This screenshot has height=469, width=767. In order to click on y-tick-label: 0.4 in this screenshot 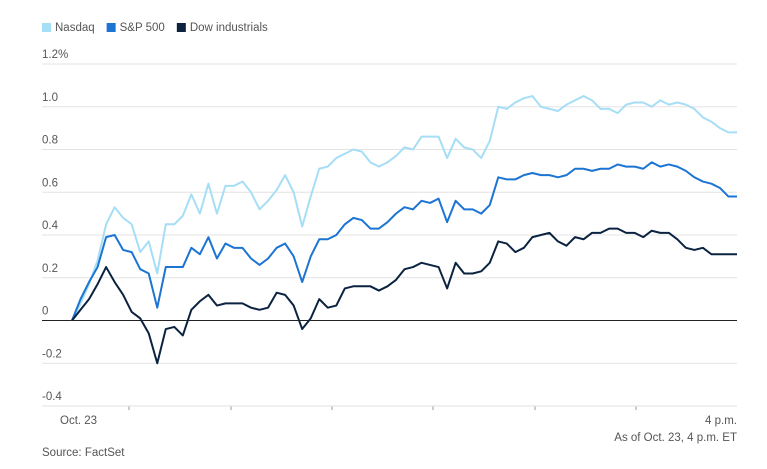, I will do `click(50, 226)`.